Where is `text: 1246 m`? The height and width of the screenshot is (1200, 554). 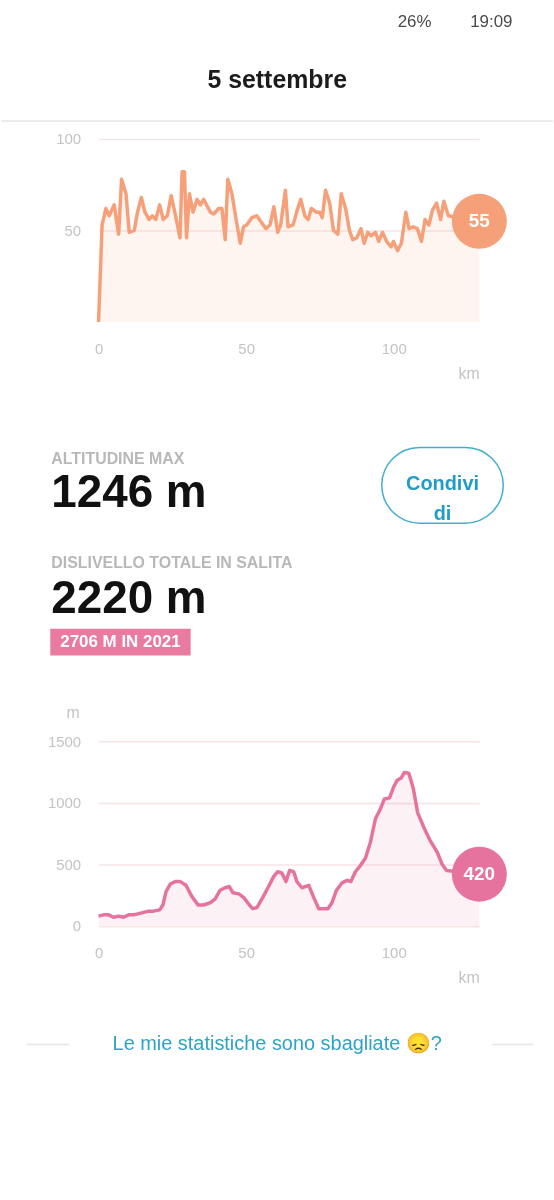
text: 1246 m is located at coordinates (129, 492).